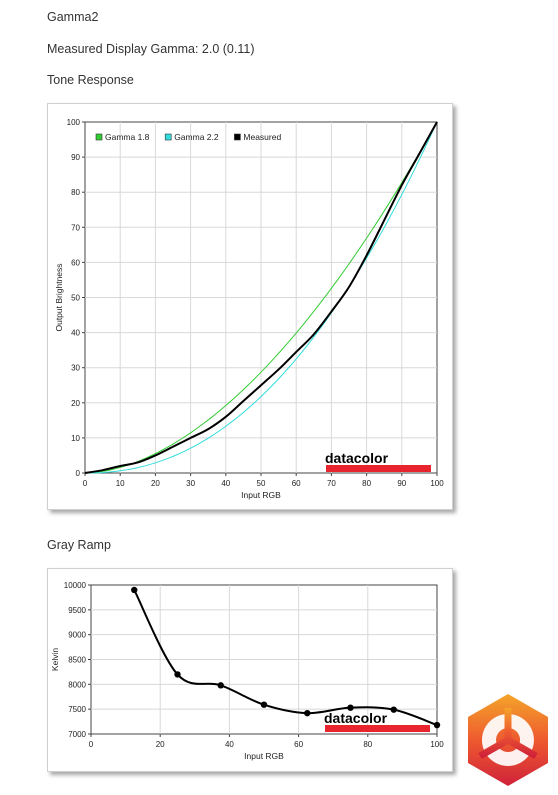 The height and width of the screenshot is (795, 558). What do you see at coordinates (73, 17) in the screenshot?
I see `page-title: Gamma2` at bounding box center [73, 17].